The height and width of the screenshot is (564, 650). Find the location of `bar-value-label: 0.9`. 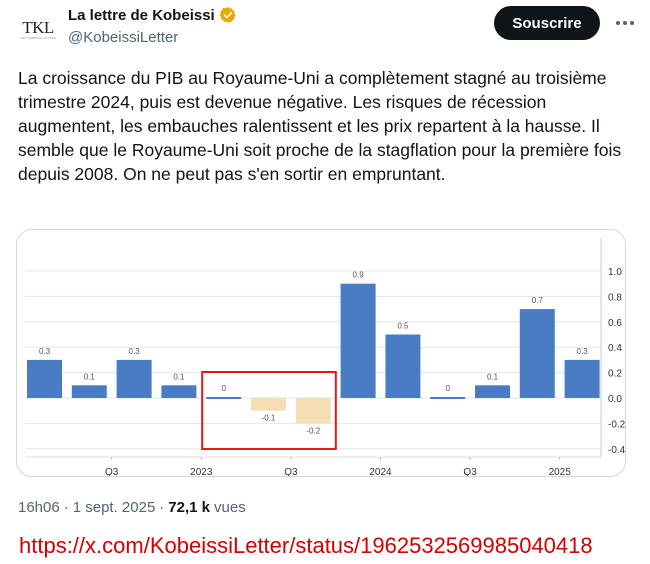

bar-value-label: 0.9 is located at coordinates (359, 275).